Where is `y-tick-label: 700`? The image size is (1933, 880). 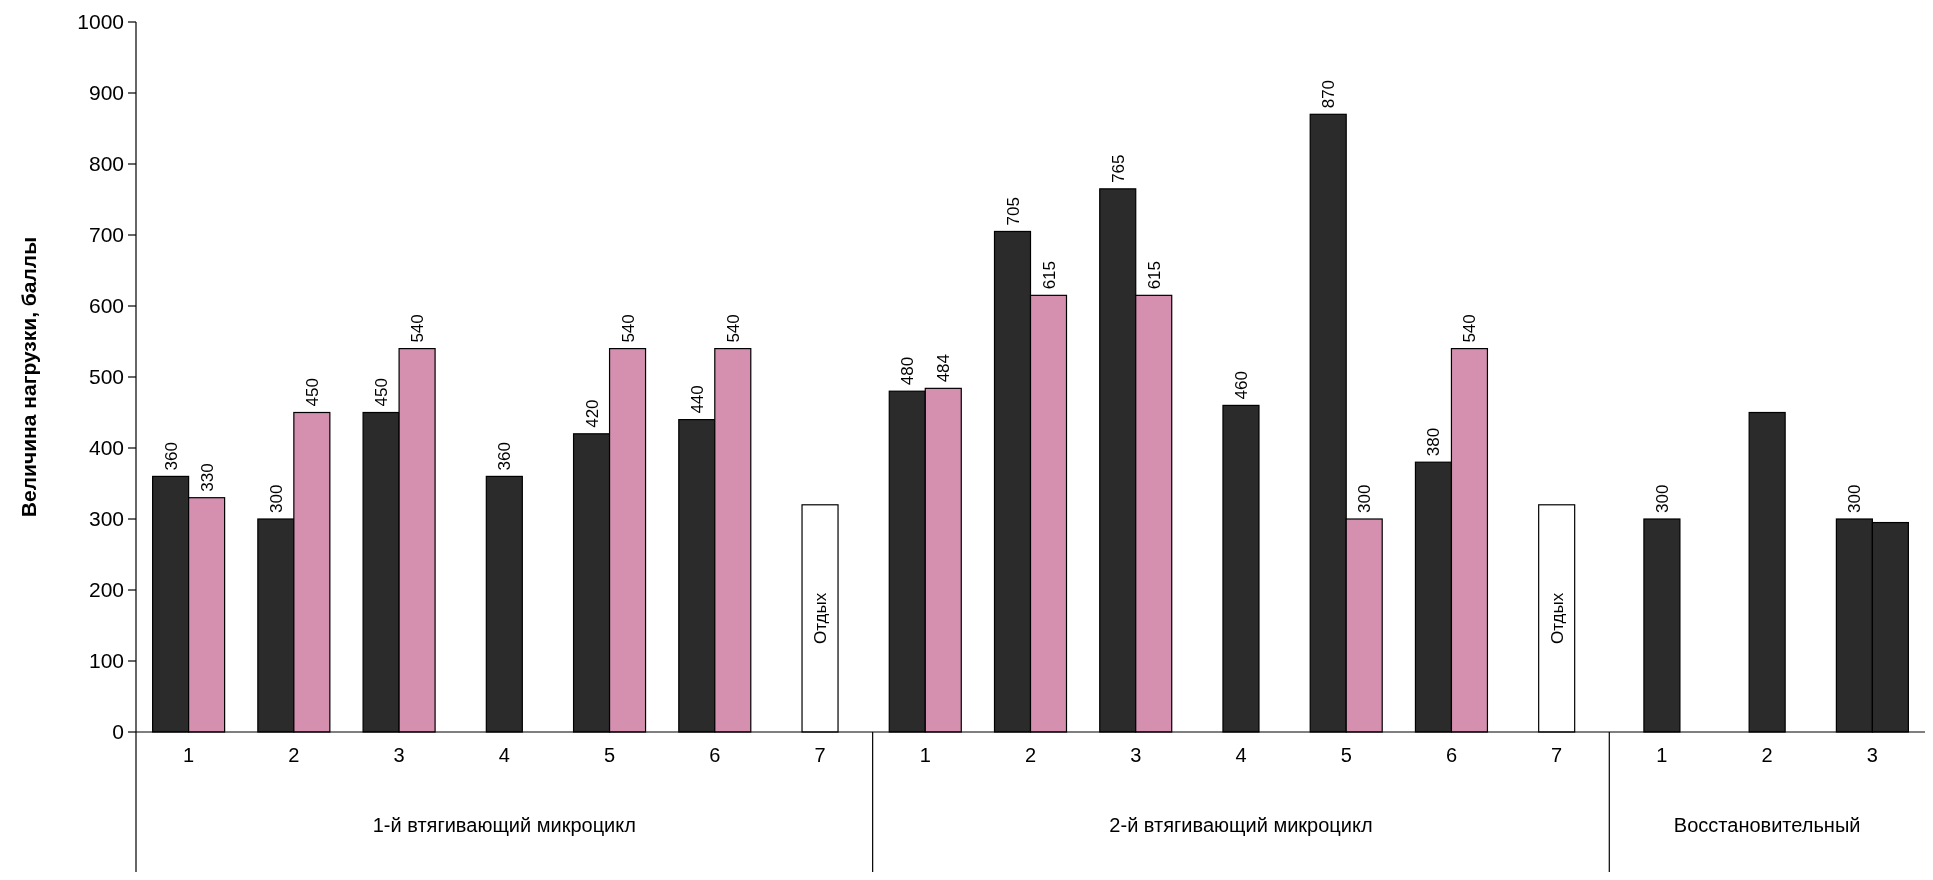 y-tick-label: 700 is located at coordinates (106, 235).